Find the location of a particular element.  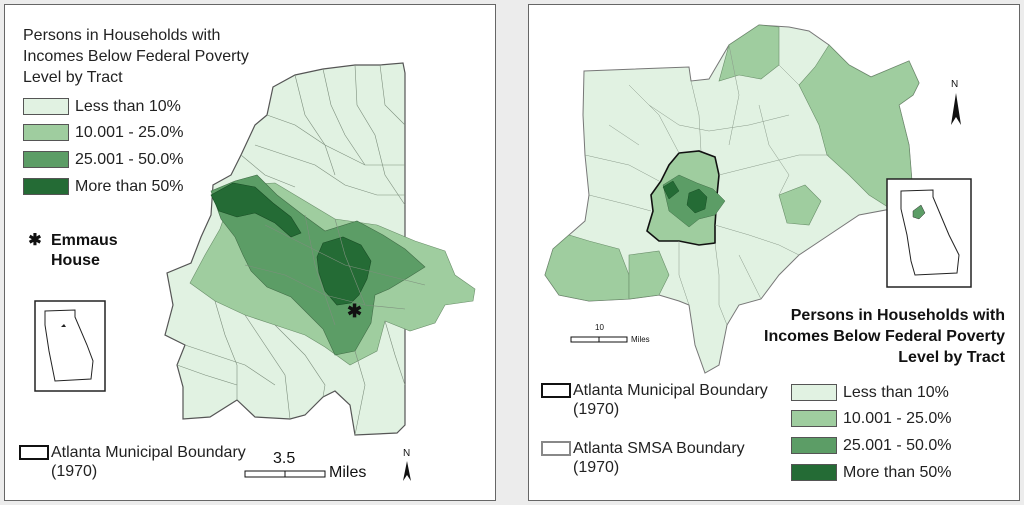

georgia-state-outline is located at coordinates (69, 345).